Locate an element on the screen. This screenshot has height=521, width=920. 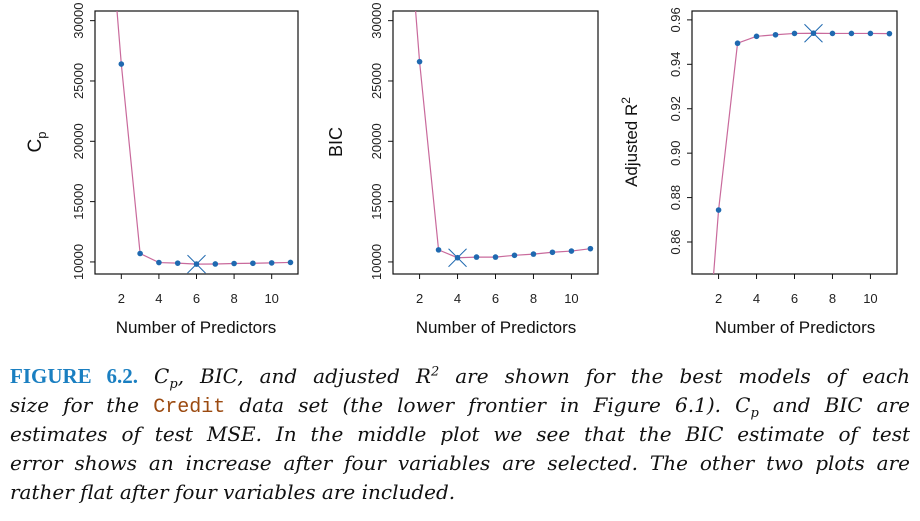
caption-text: , BIC, and adjusted R is located at coordinates (304, 376).